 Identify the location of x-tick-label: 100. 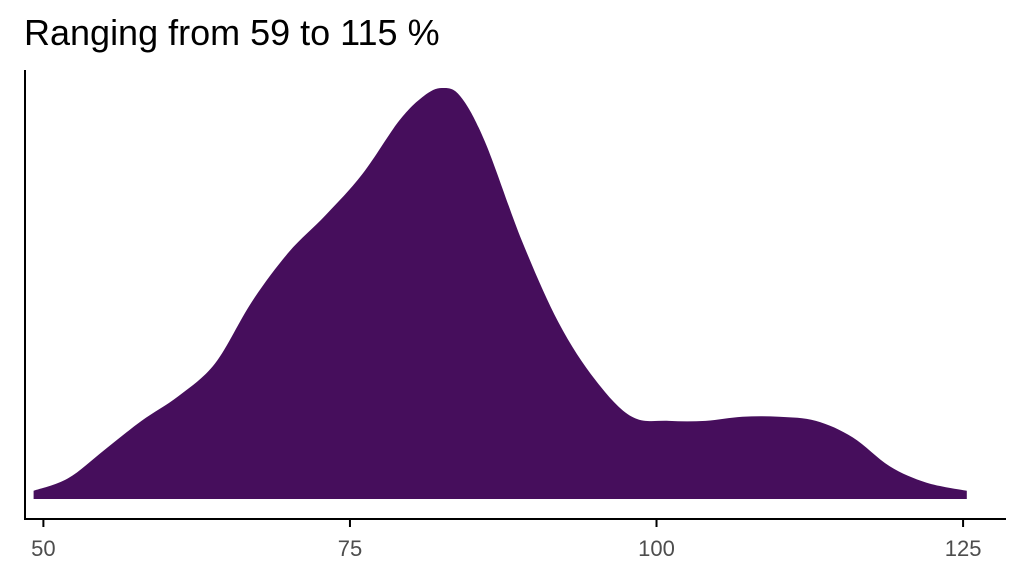
(656, 548).